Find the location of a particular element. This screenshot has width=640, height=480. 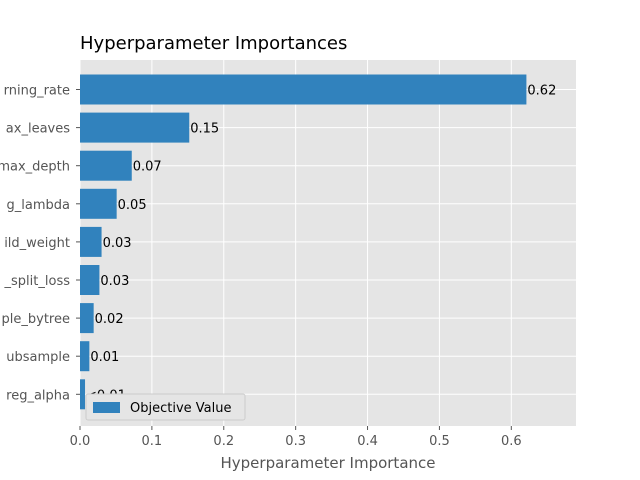

bar-value-label: 0.05 is located at coordinates (132, 205).